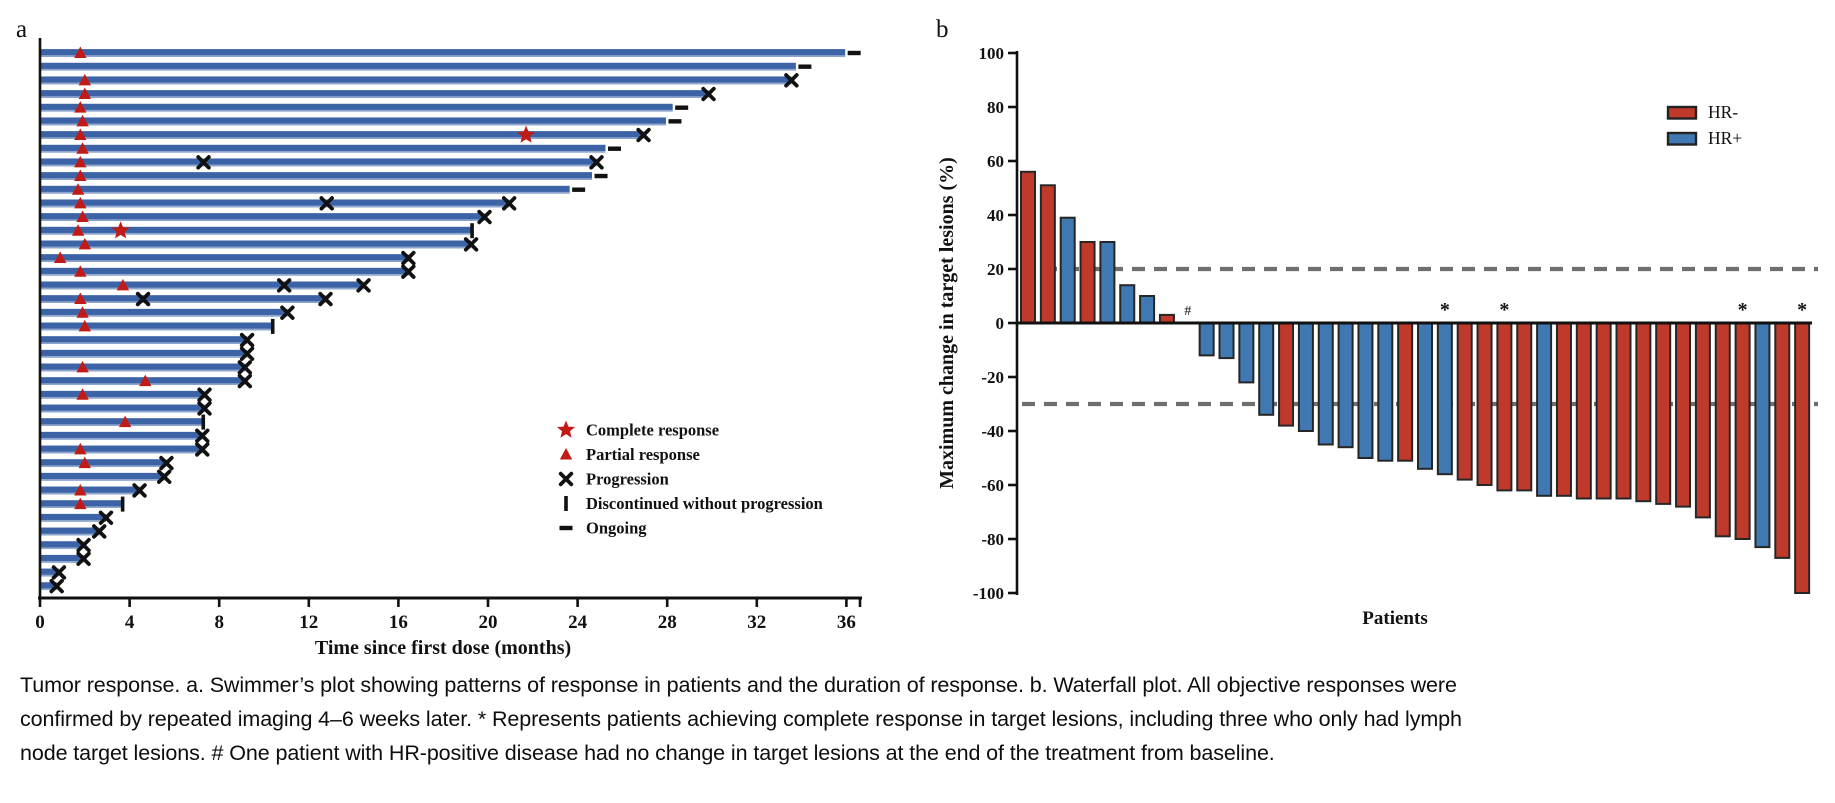 Image resolution: width=1835 pixels, height=803 pixels. What do you see at coordinates (398, 622) in the screenshot?
I see `swimmer-x-tick-label: 16` at bounding box center [398, 622].